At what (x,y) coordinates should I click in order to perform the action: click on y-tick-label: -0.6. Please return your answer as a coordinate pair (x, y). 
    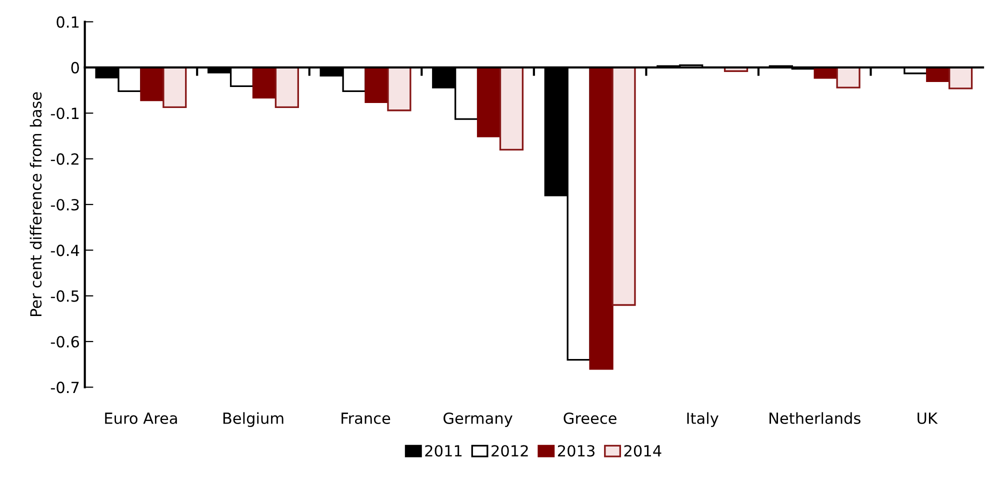
    Looking at the image, I should click on (65, 342).